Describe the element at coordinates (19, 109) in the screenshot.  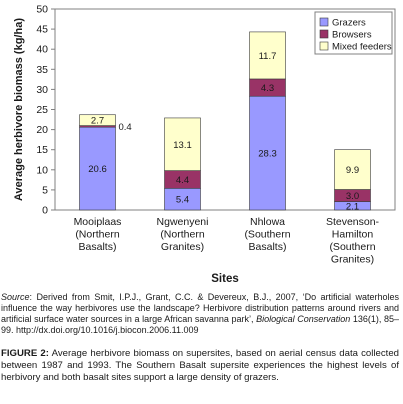
I see `y-axis-title: Average herbivore biomass (kg/ha)` at that location.